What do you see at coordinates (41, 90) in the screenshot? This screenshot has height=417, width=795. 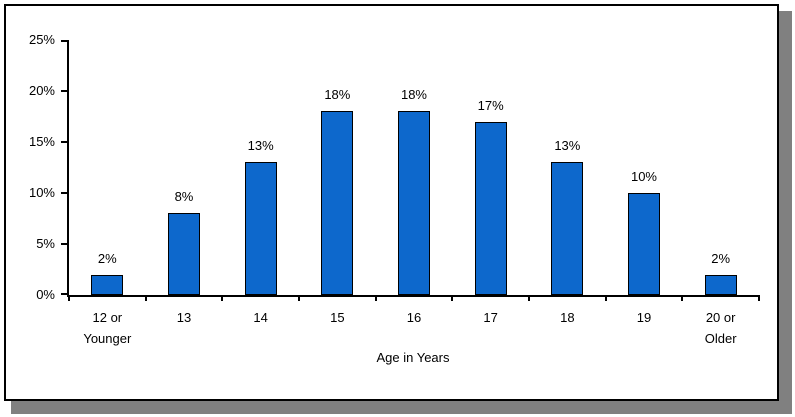 I see `y-tick-label: 20%` at bounding box center [41, 90].